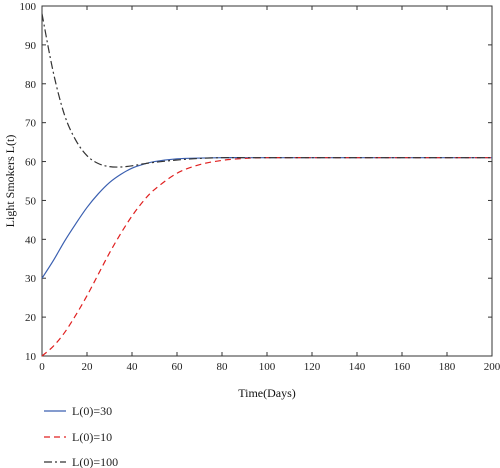 The width and height of the screenshot is (500, 468). What do you see at coordinates (28, 7) in the screenshot?
I see `y-tick-label: 100` at bounding box center [28, 7].